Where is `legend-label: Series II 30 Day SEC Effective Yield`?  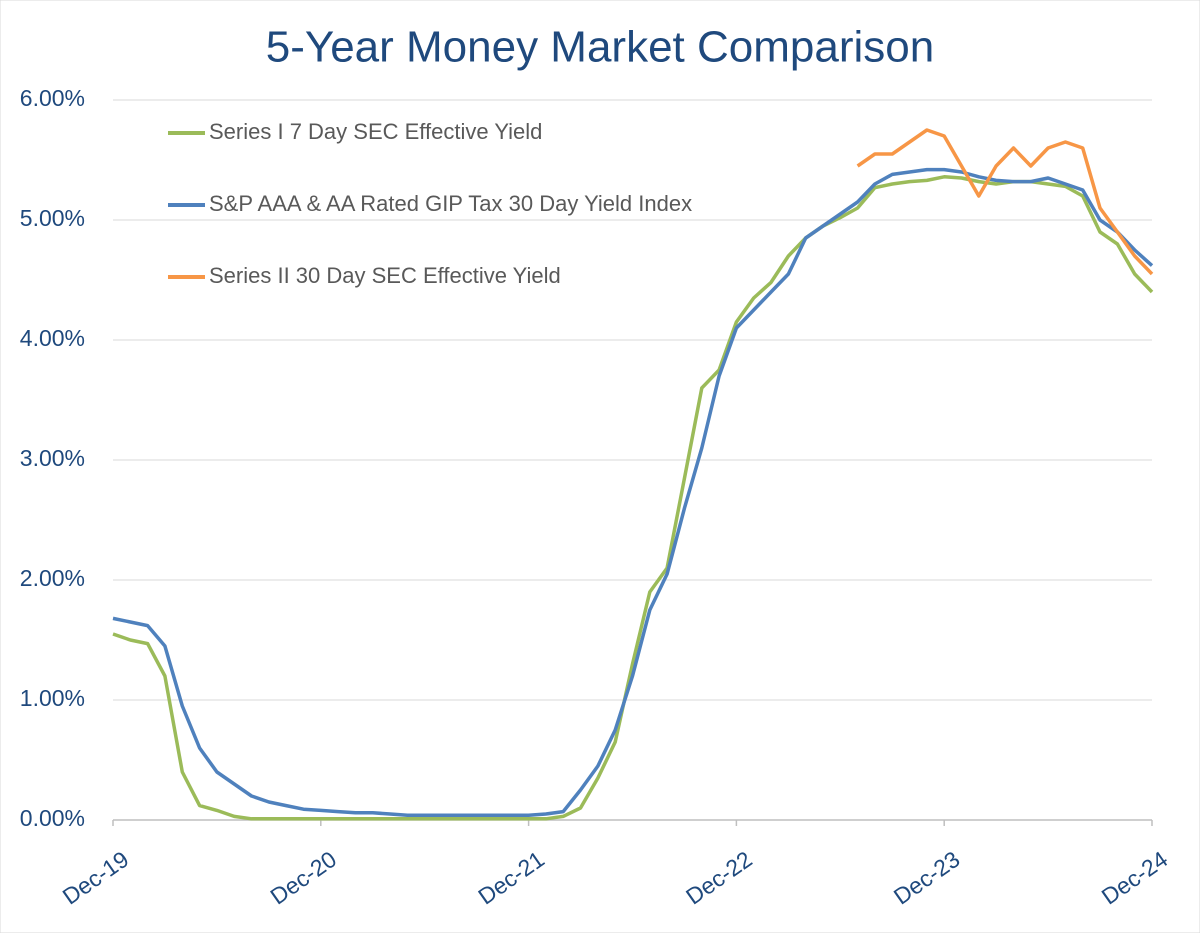
legend-label: Series II 30 Day SEC Effective Yield is located at coordinates (385, 275).